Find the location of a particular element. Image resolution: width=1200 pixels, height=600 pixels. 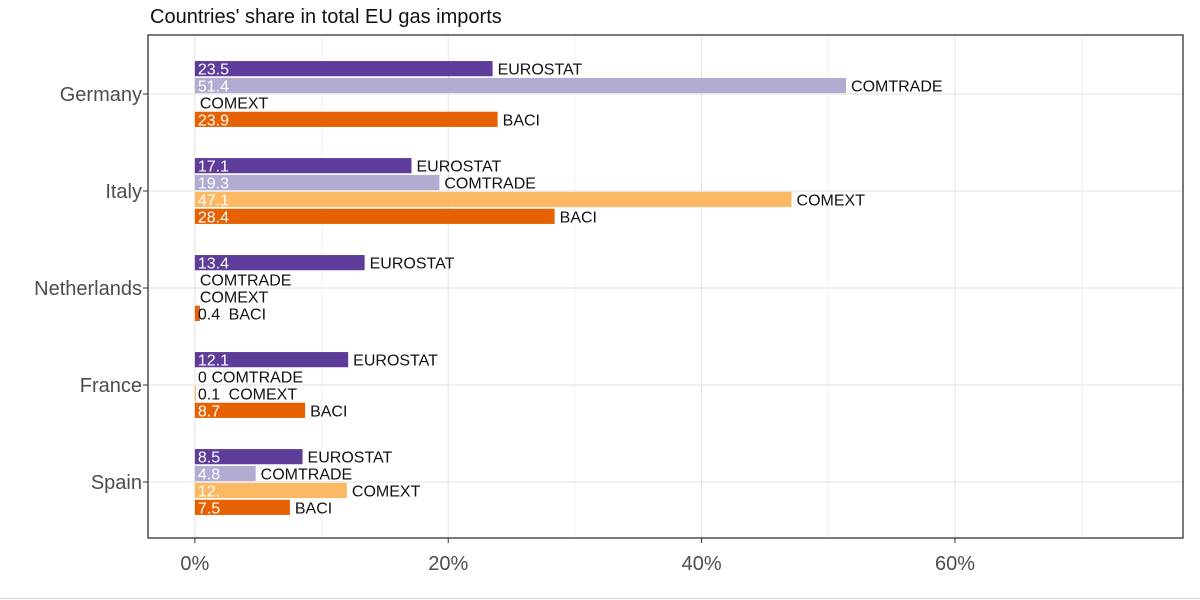

value-label: 4.8 is located at coordinates (209, 475).